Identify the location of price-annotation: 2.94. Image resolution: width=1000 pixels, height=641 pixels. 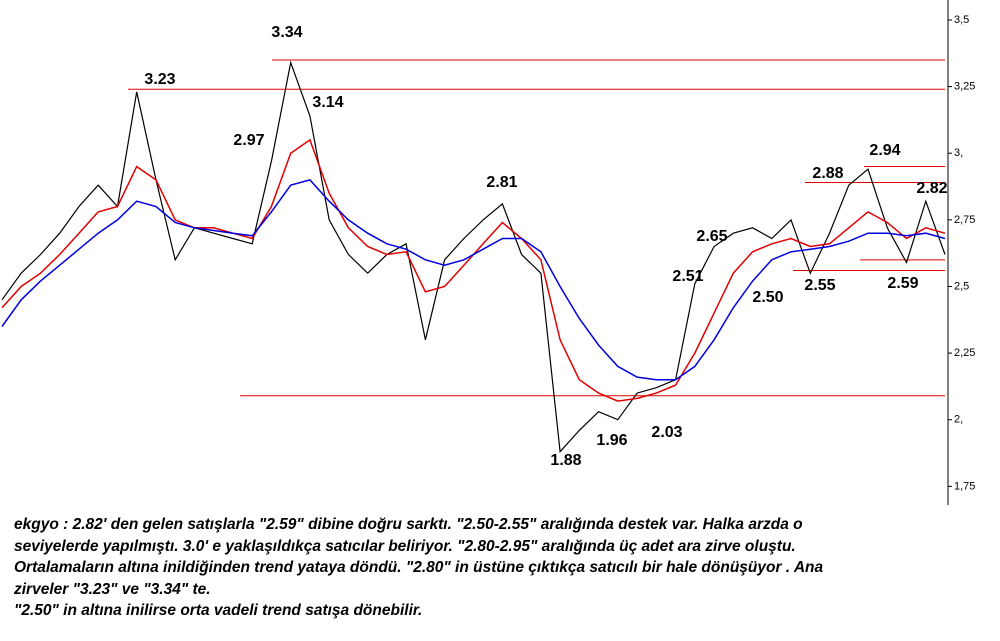
(884, 150).